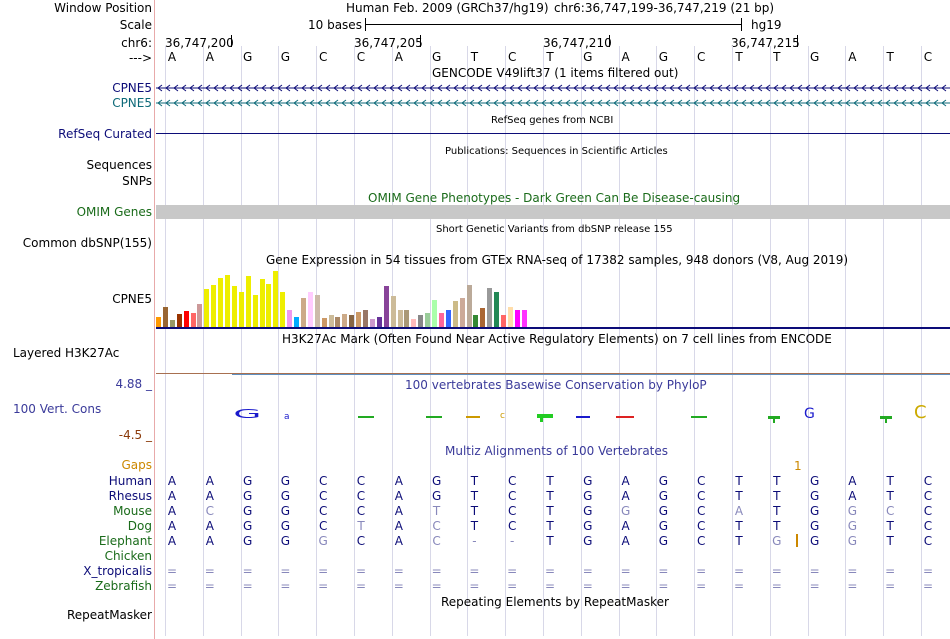  I want to click on track-label-gtex-cpne5: CPNE5, so click(132, 299).